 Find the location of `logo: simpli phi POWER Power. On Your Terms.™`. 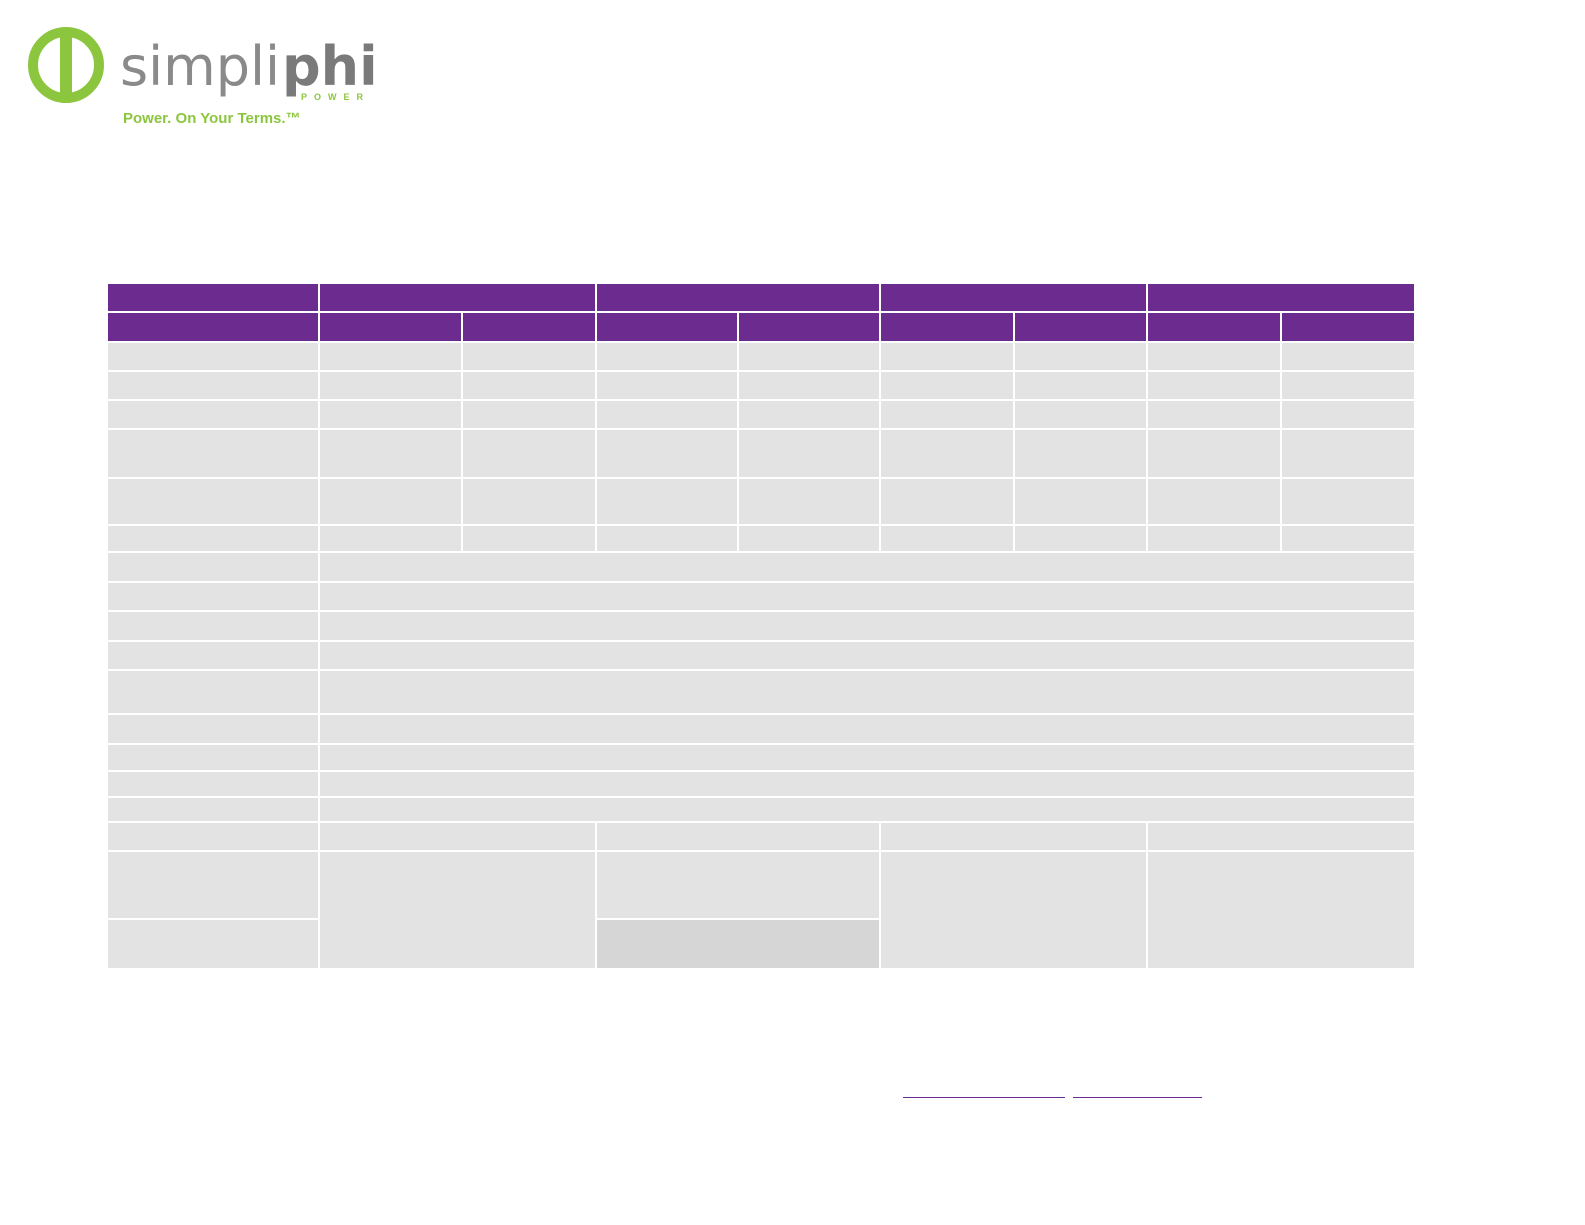

logo: simpli phi POWER Power. On Your Terms.™ is located at coordinates (203, 77).